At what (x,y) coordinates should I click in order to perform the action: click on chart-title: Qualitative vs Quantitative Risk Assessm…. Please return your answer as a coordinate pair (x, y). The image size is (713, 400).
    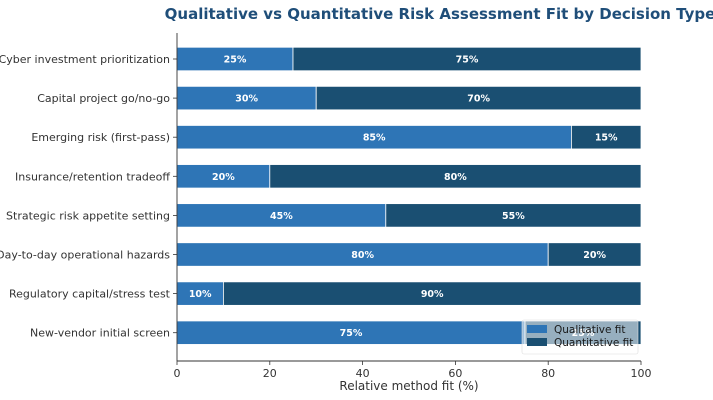
    Looking at the image, I should click on (439, 14).